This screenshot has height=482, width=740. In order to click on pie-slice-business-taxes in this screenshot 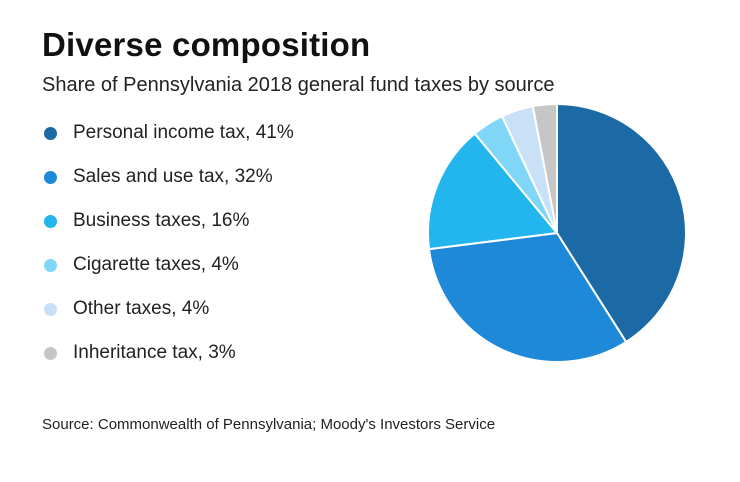, I will do `click(492, 191)`.